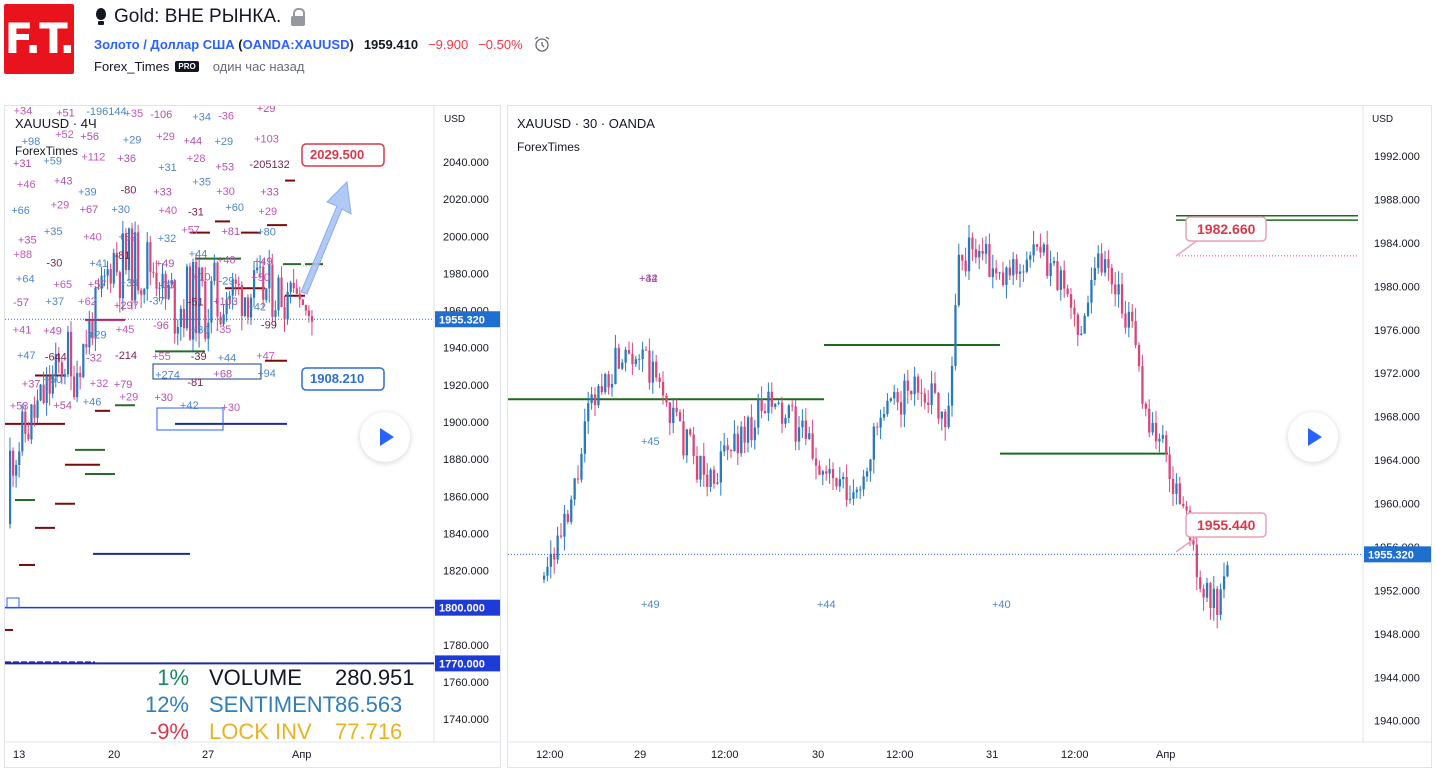 Image resolution: width=1436 pixels, height=773 pixels. What do you see at coordinates (462, 320) in the screenshot?
I see `current-price-tag: 1955.320` at bounding box center [462, 320].